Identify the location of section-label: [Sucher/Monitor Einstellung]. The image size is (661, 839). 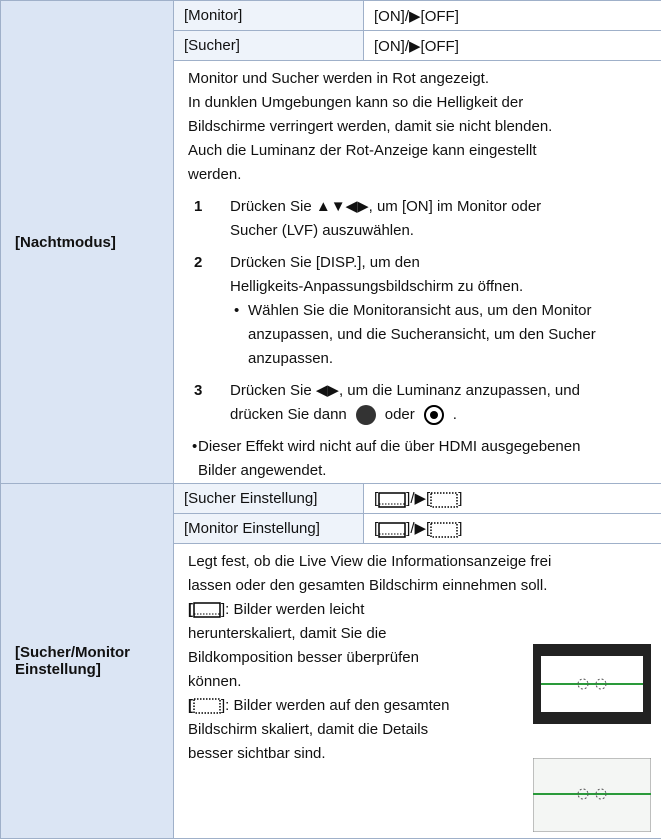
(87, 661).